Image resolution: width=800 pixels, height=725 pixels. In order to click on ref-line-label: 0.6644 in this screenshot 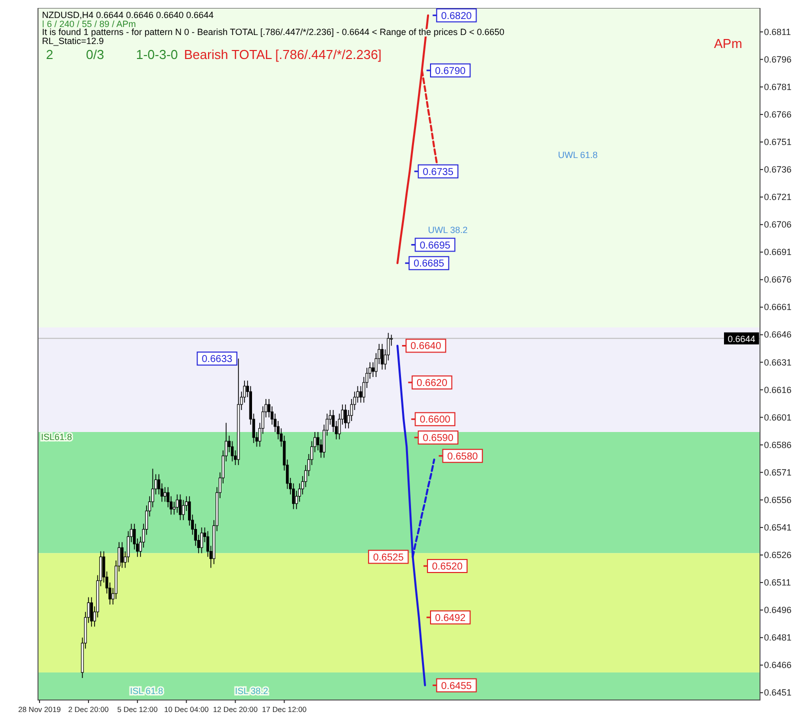, I will do `click(742, 339)`.